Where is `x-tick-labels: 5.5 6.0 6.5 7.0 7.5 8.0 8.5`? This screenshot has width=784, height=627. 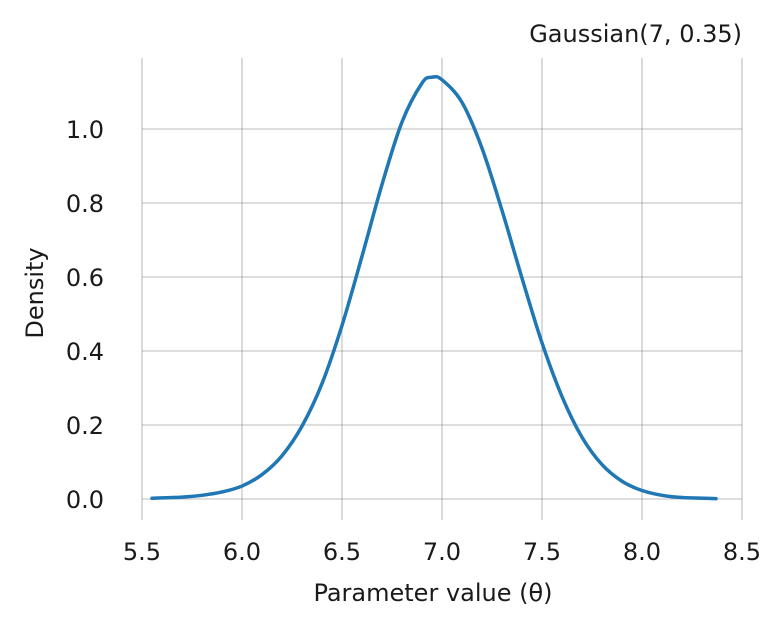 x-tick-labels: 5.5 6.0 6.5 7.0 7.5 8.0 8.5 is located at coordinates (442, 552).